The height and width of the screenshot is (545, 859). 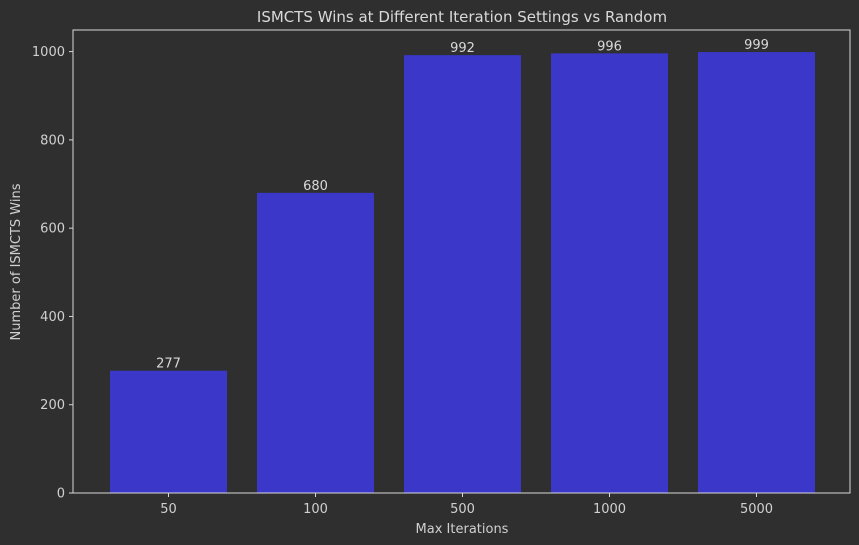 I want to click on x-tick-label-1000: 1000, so click(x=609, y=509).